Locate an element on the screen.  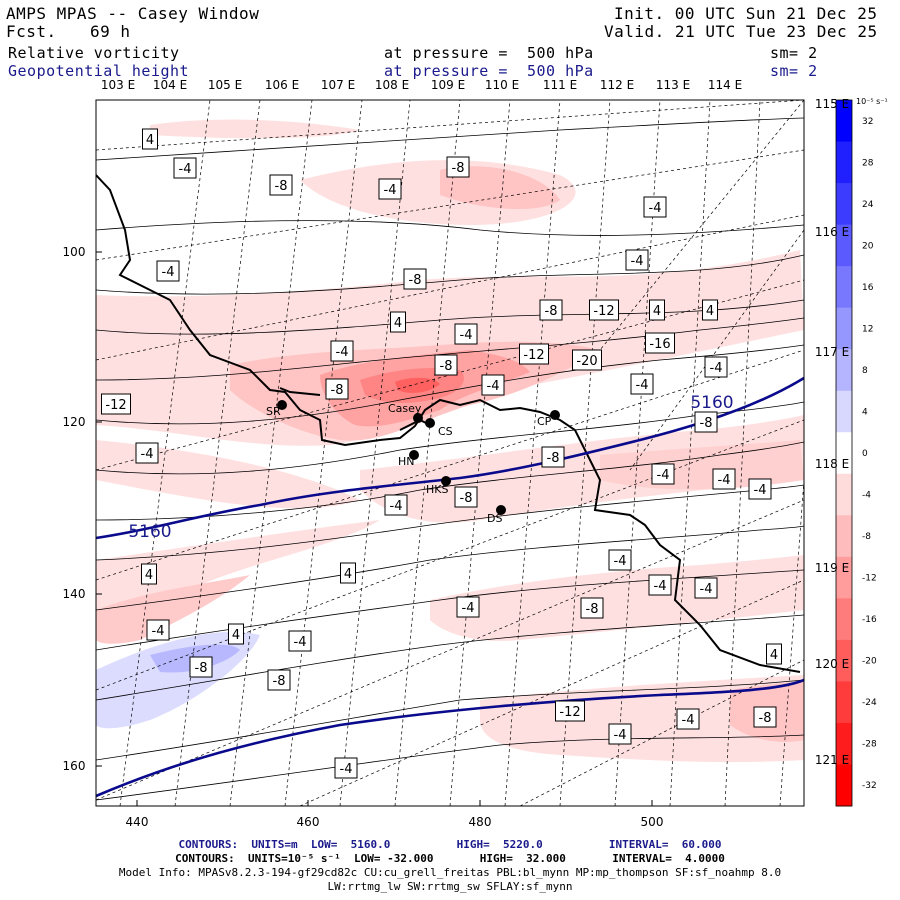
height-contour-label: 5160 is located at coordinates (711, 403).